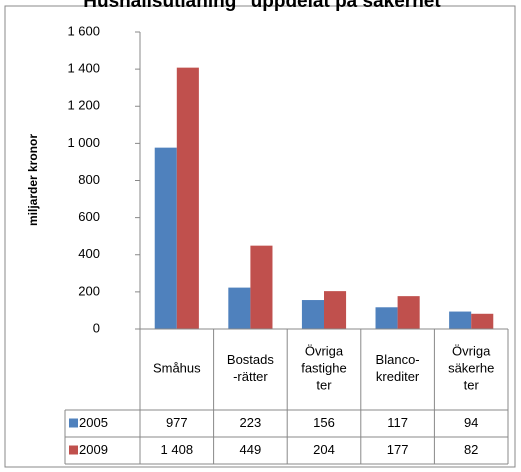 This screenshot has height=472, width=521. Describe the element at coordinates (96, 327) in the screenshot. I see `y-tick-label: 0` at that location.